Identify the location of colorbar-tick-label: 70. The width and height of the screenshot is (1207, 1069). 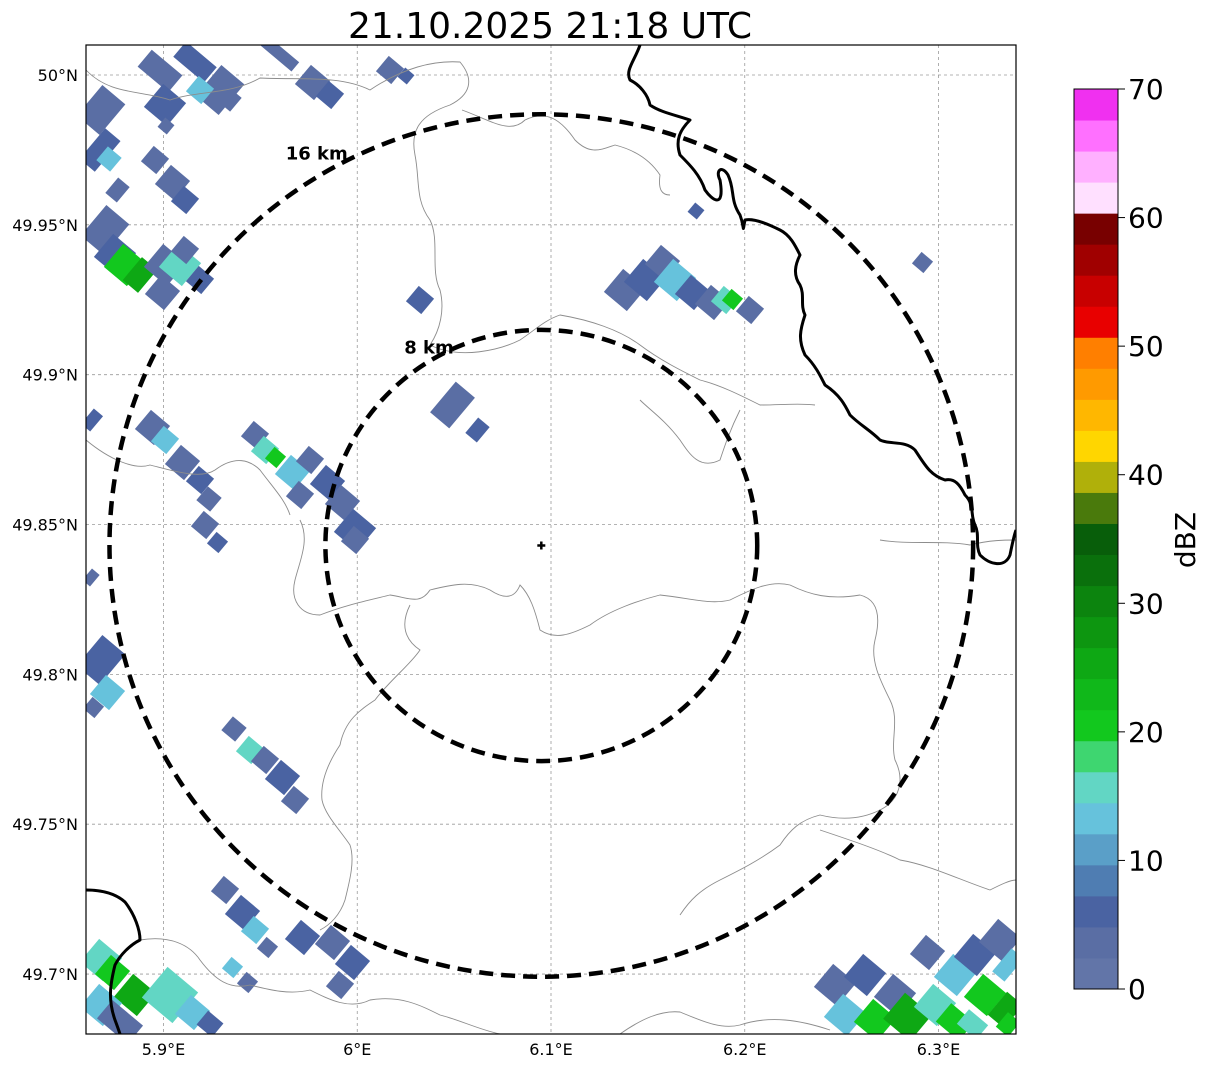
(1146, 89).